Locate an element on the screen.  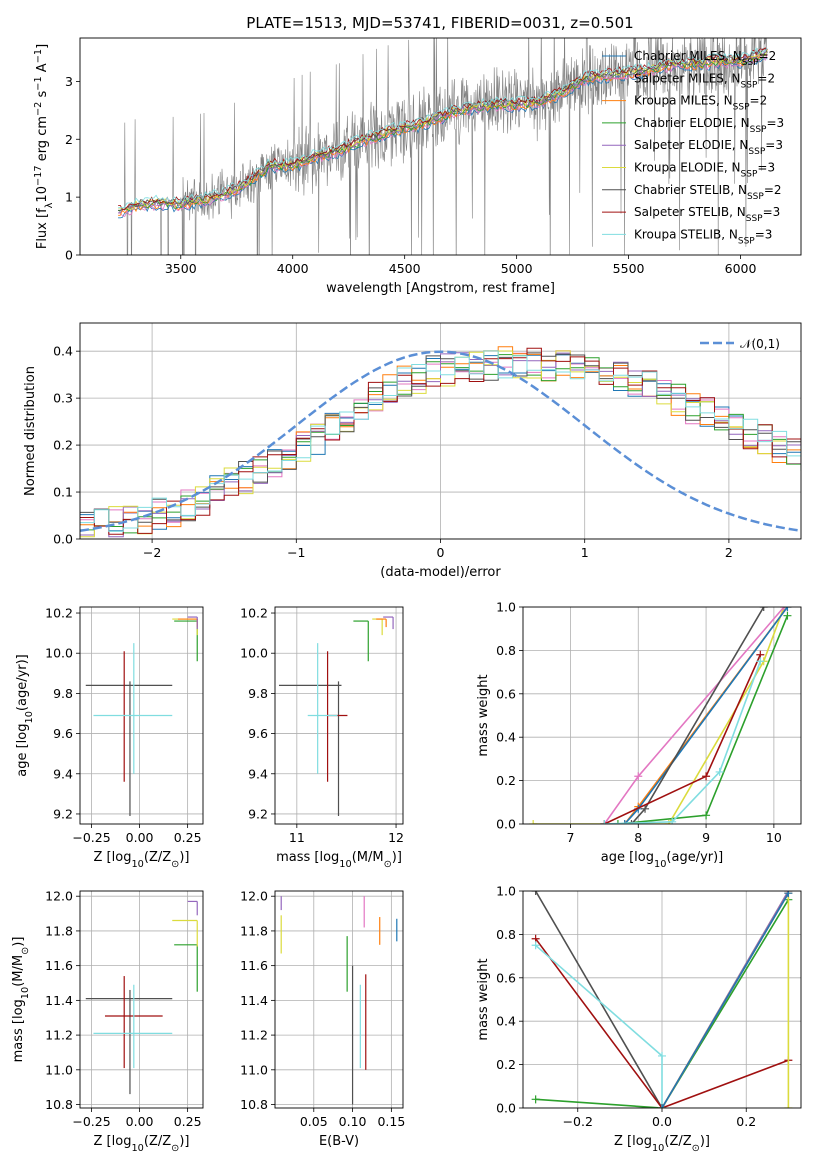
legend-label: Kroupa ELODIE, NSSP=3 is located at coordinates (704, 170).